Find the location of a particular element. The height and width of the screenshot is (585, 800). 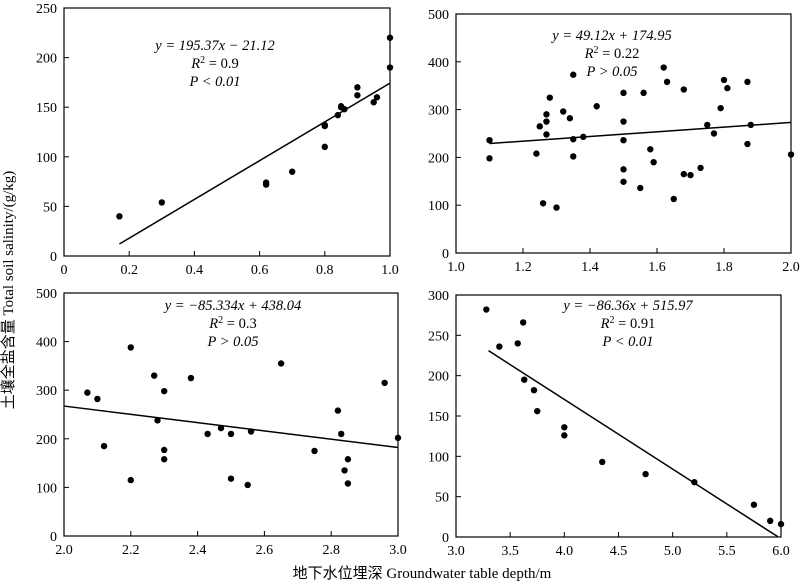

r-squared-label: R2 = 0.9 is located at coordinates (214, 64).